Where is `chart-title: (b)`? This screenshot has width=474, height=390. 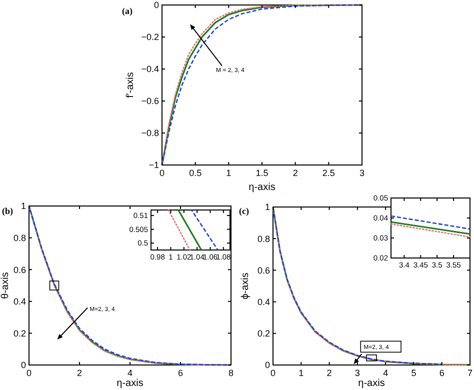 chart-title: (b) is located at coordinates (7, 211).